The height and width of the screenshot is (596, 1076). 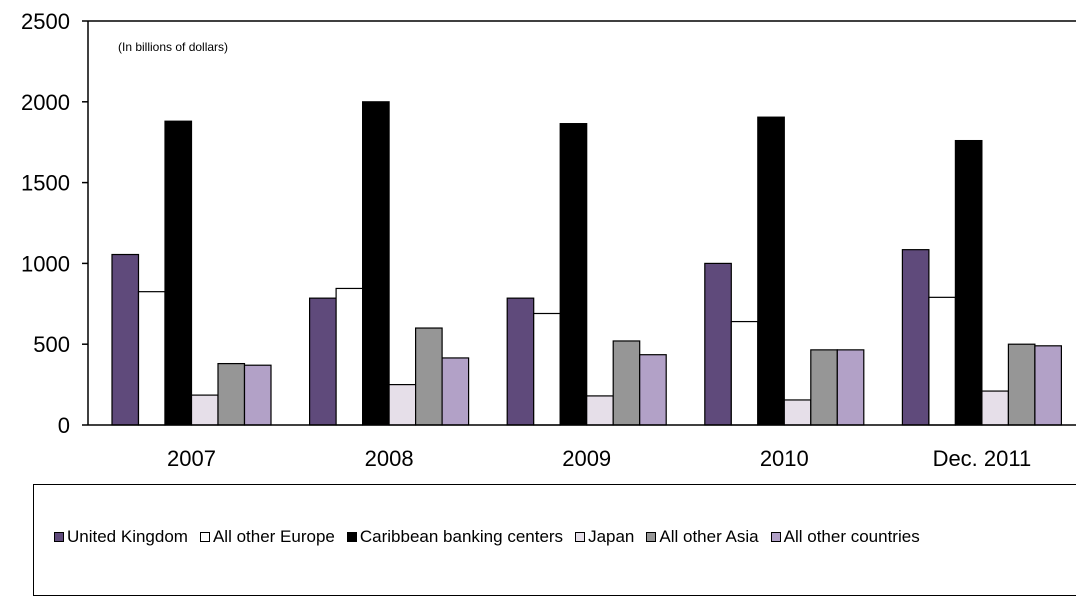 I want to click on x-tick-label: 2010, so click(x=784, y=458).